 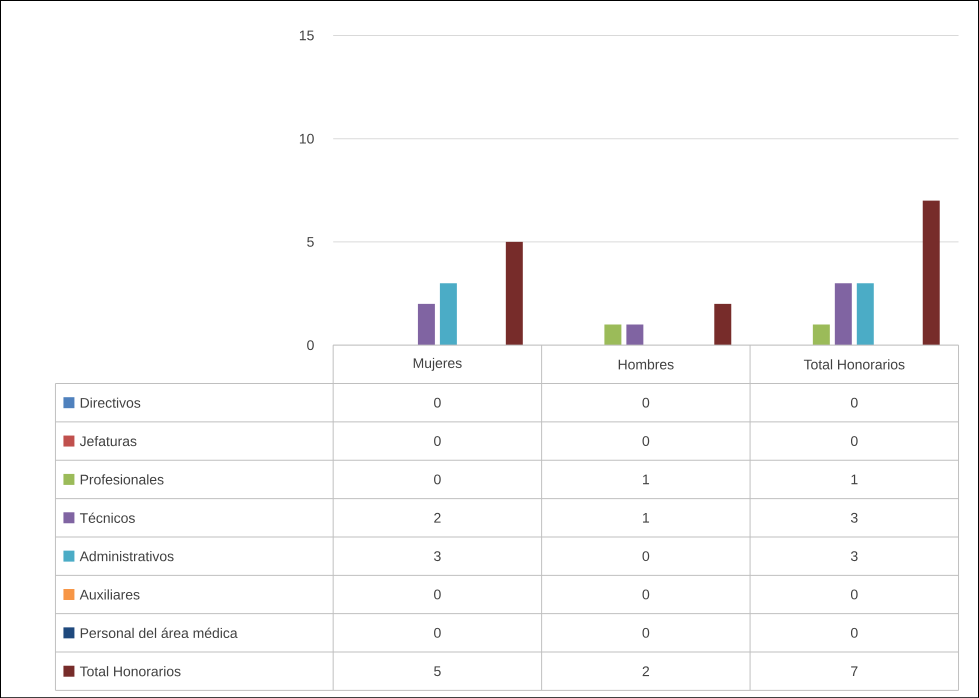 I want to click on legend-label: Directivos, so click(x=110, y=402).